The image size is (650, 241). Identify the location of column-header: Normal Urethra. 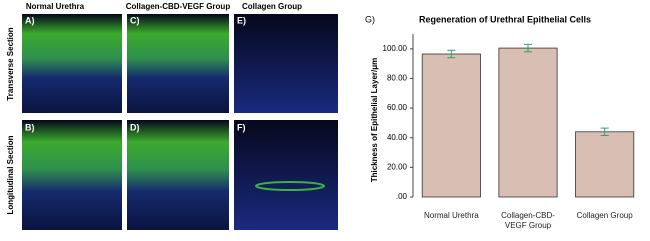
(55, 6).